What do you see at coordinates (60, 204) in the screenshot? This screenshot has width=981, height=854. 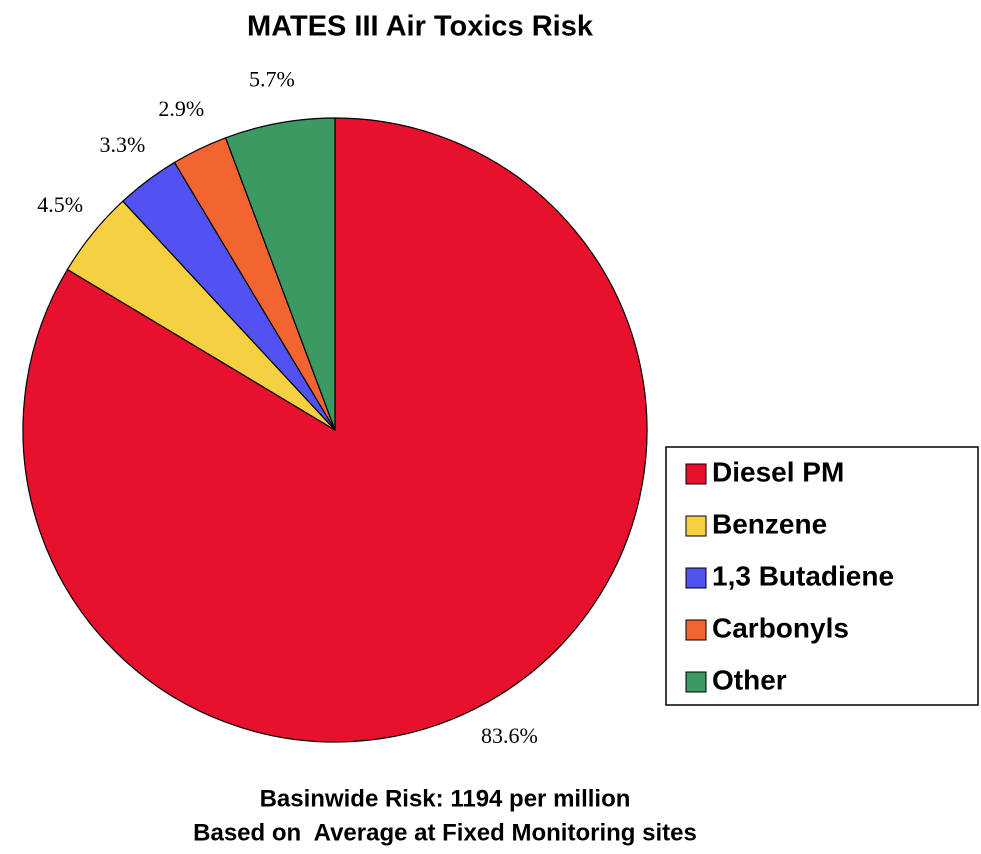 I see `data-label: 4.5%` at bounding box center [60, 204].